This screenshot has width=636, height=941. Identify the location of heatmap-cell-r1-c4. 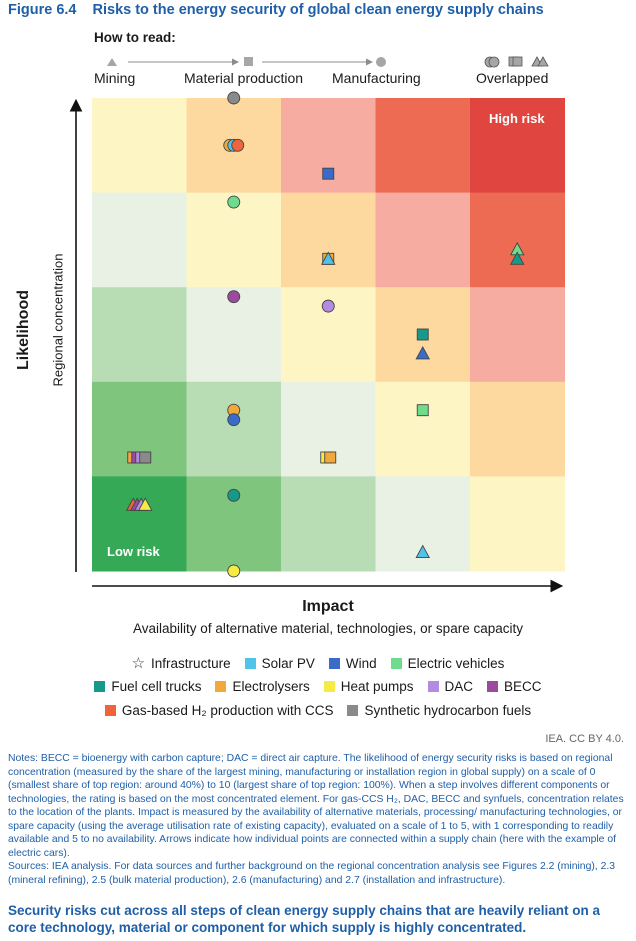
(423, 146).